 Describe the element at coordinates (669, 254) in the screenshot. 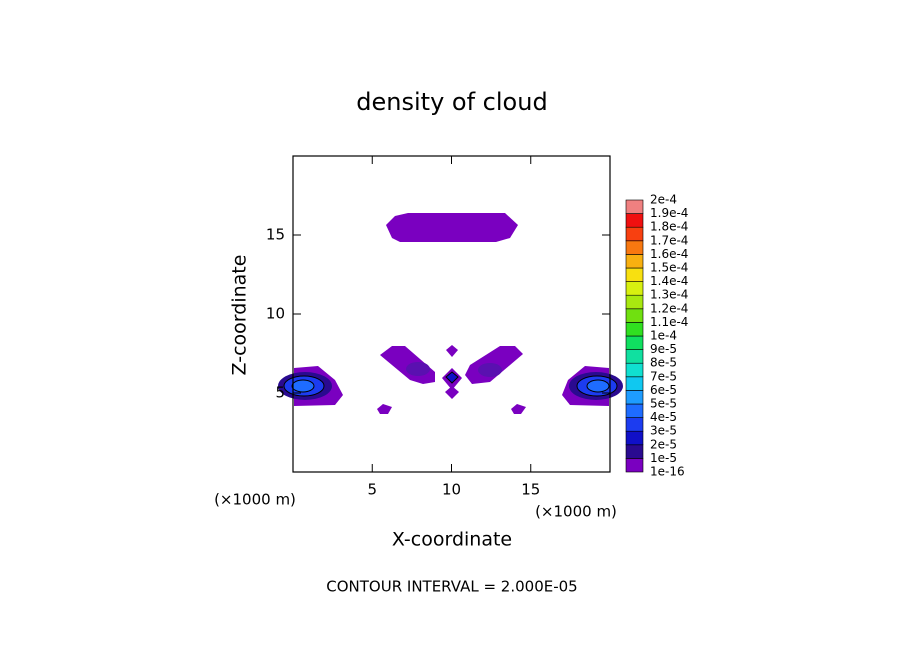

I see `colorbar-label: 1.6e-4` at that location.